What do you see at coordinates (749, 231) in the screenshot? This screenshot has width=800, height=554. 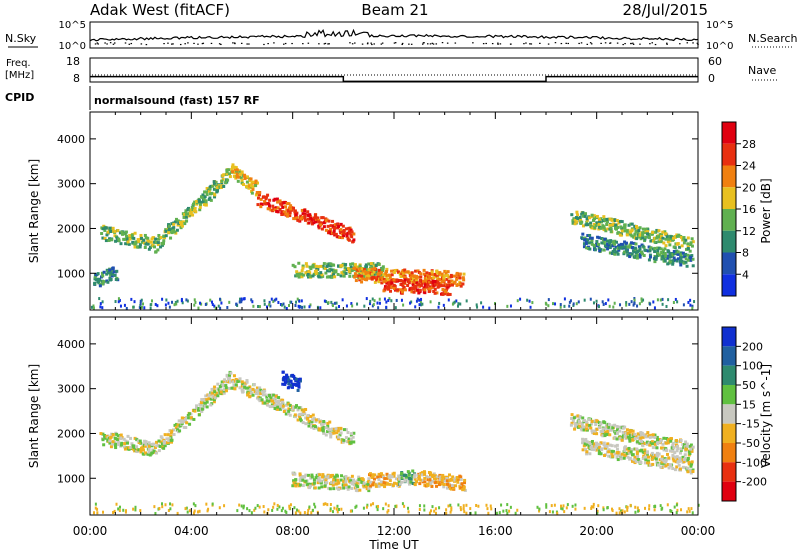 I see `colorbar-tick-label: 12` at bounding box center [749, 231].